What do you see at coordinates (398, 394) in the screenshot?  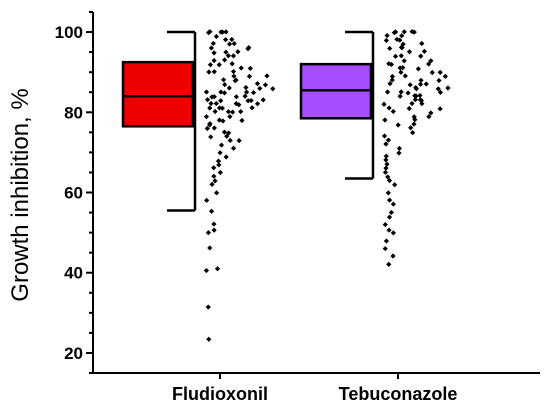 I see `x-tick-label: Tebuconazole` at bounding box center [398, 394].